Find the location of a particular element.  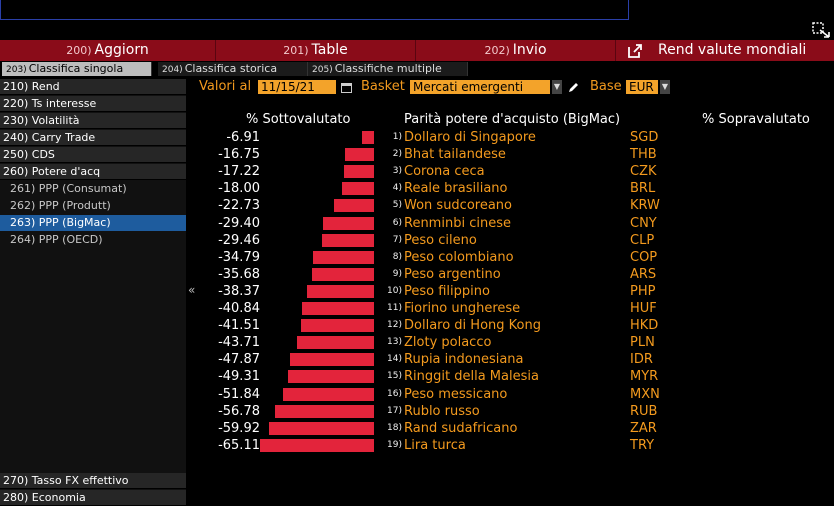

table-row: -59.92 18) Rand sudafricano ZAR is located at coordinates (515, 428).